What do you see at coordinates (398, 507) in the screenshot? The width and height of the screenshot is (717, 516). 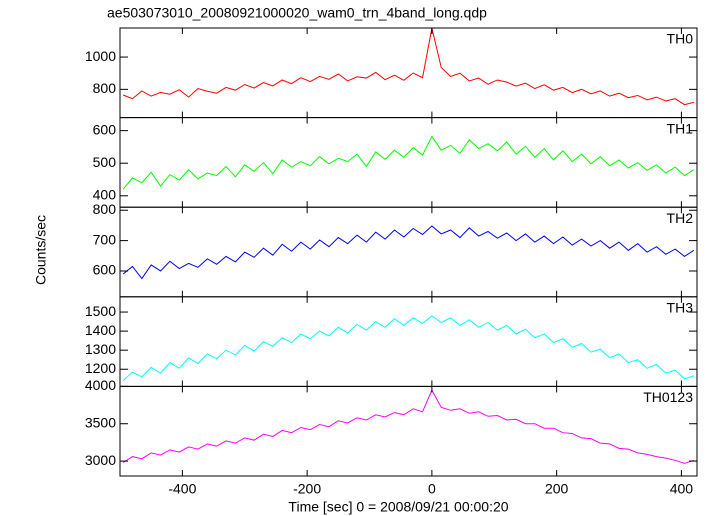 I see `x-axis-label: Time [sec] 0 = 2008/09/21 00:00:20` at bounding box center [398, 507].